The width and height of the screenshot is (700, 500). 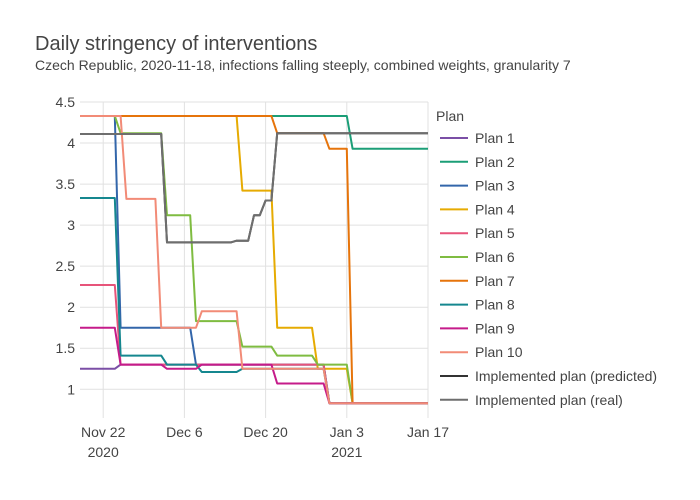 What do you see at coordinates (71, 307) in the screenshot?
I see `y-tick-label: 2` at bounding box center [71, 307].